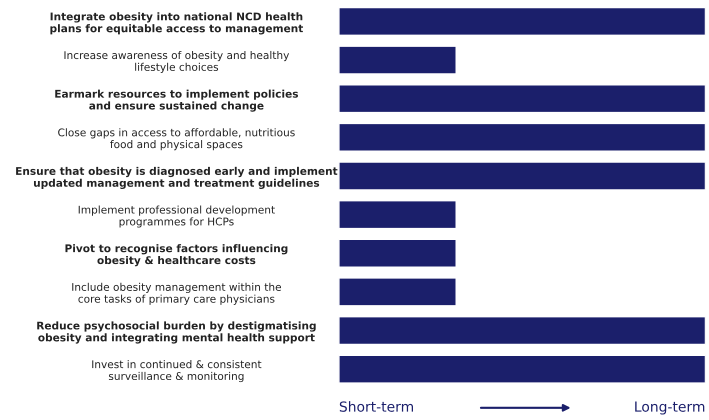 This screenshot has width=709, height=420. What do you see at coordinates (177, 293) in the screenshot?
I see `y-tick-label: Include obesity management within the core tasks of primary care physicians` at bounding box center [177, 293].